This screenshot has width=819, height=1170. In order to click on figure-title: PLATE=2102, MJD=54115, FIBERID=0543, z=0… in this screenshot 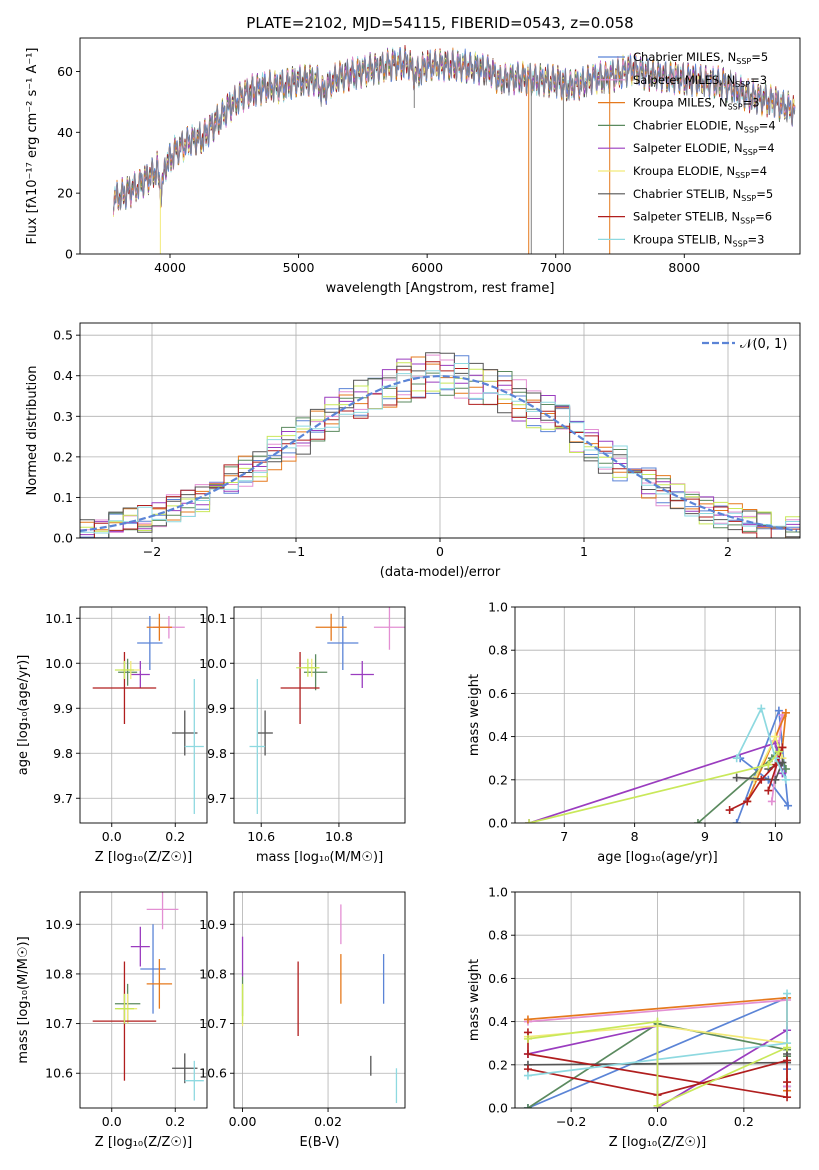, I will do `click(439, 23)`.